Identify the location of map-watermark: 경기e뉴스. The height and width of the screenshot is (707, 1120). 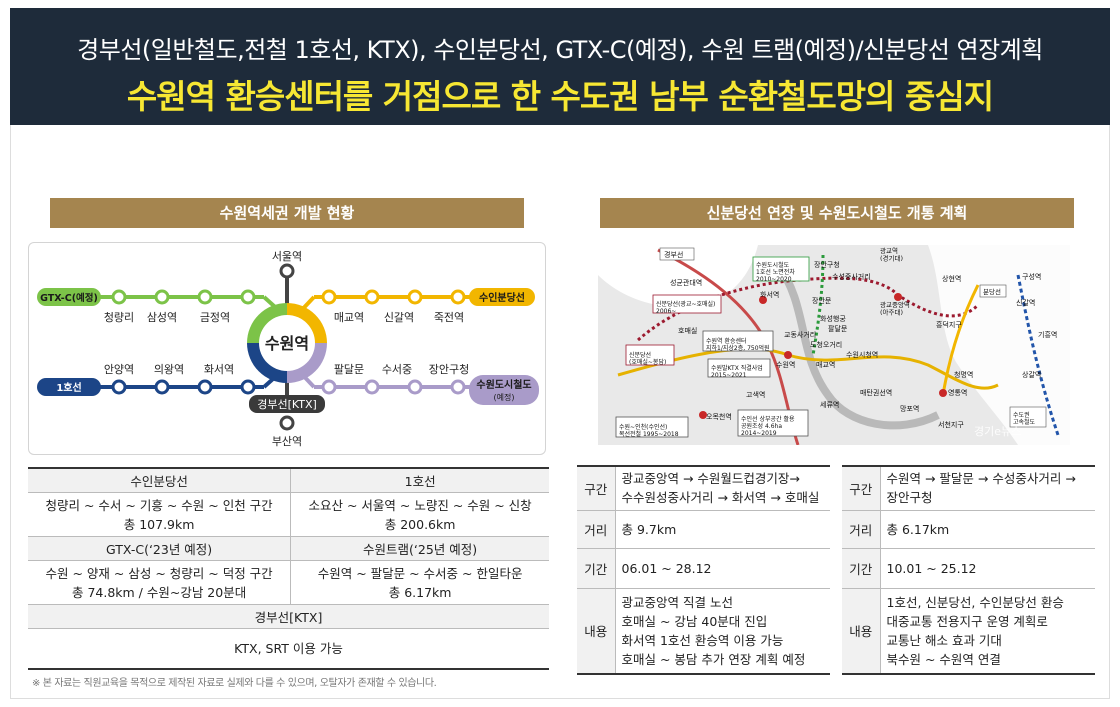
(997, 431).